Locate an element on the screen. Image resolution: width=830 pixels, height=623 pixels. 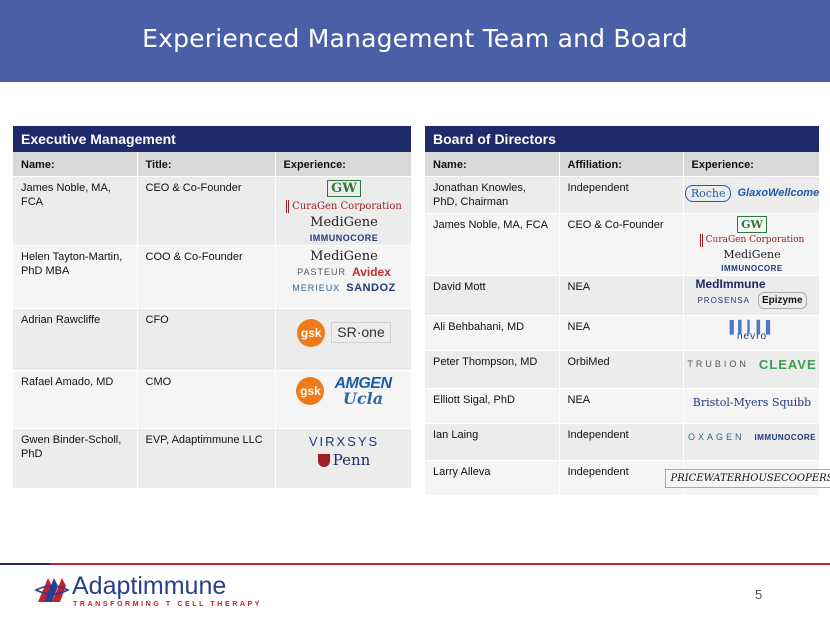
experience-logos: Roche GlaxoWellcome is located at coordinates (751, 195).